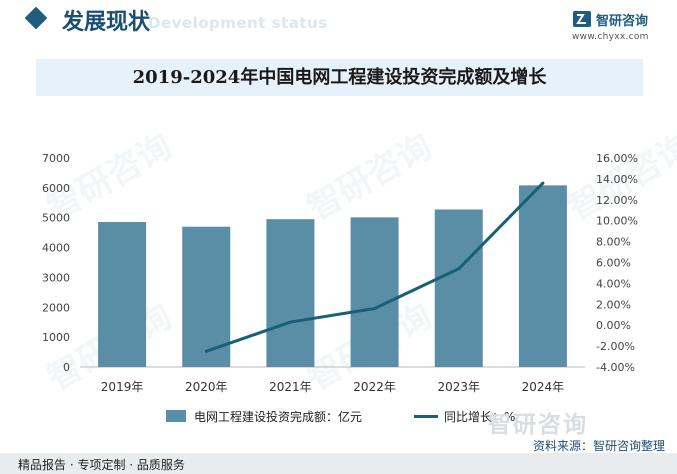 The width and height of the screenshot is (677, 474). What do you see at coordinates (543, 387) in the screenshot?
I see `x-tick-label: 2024年` at bounding box center [543, 387].